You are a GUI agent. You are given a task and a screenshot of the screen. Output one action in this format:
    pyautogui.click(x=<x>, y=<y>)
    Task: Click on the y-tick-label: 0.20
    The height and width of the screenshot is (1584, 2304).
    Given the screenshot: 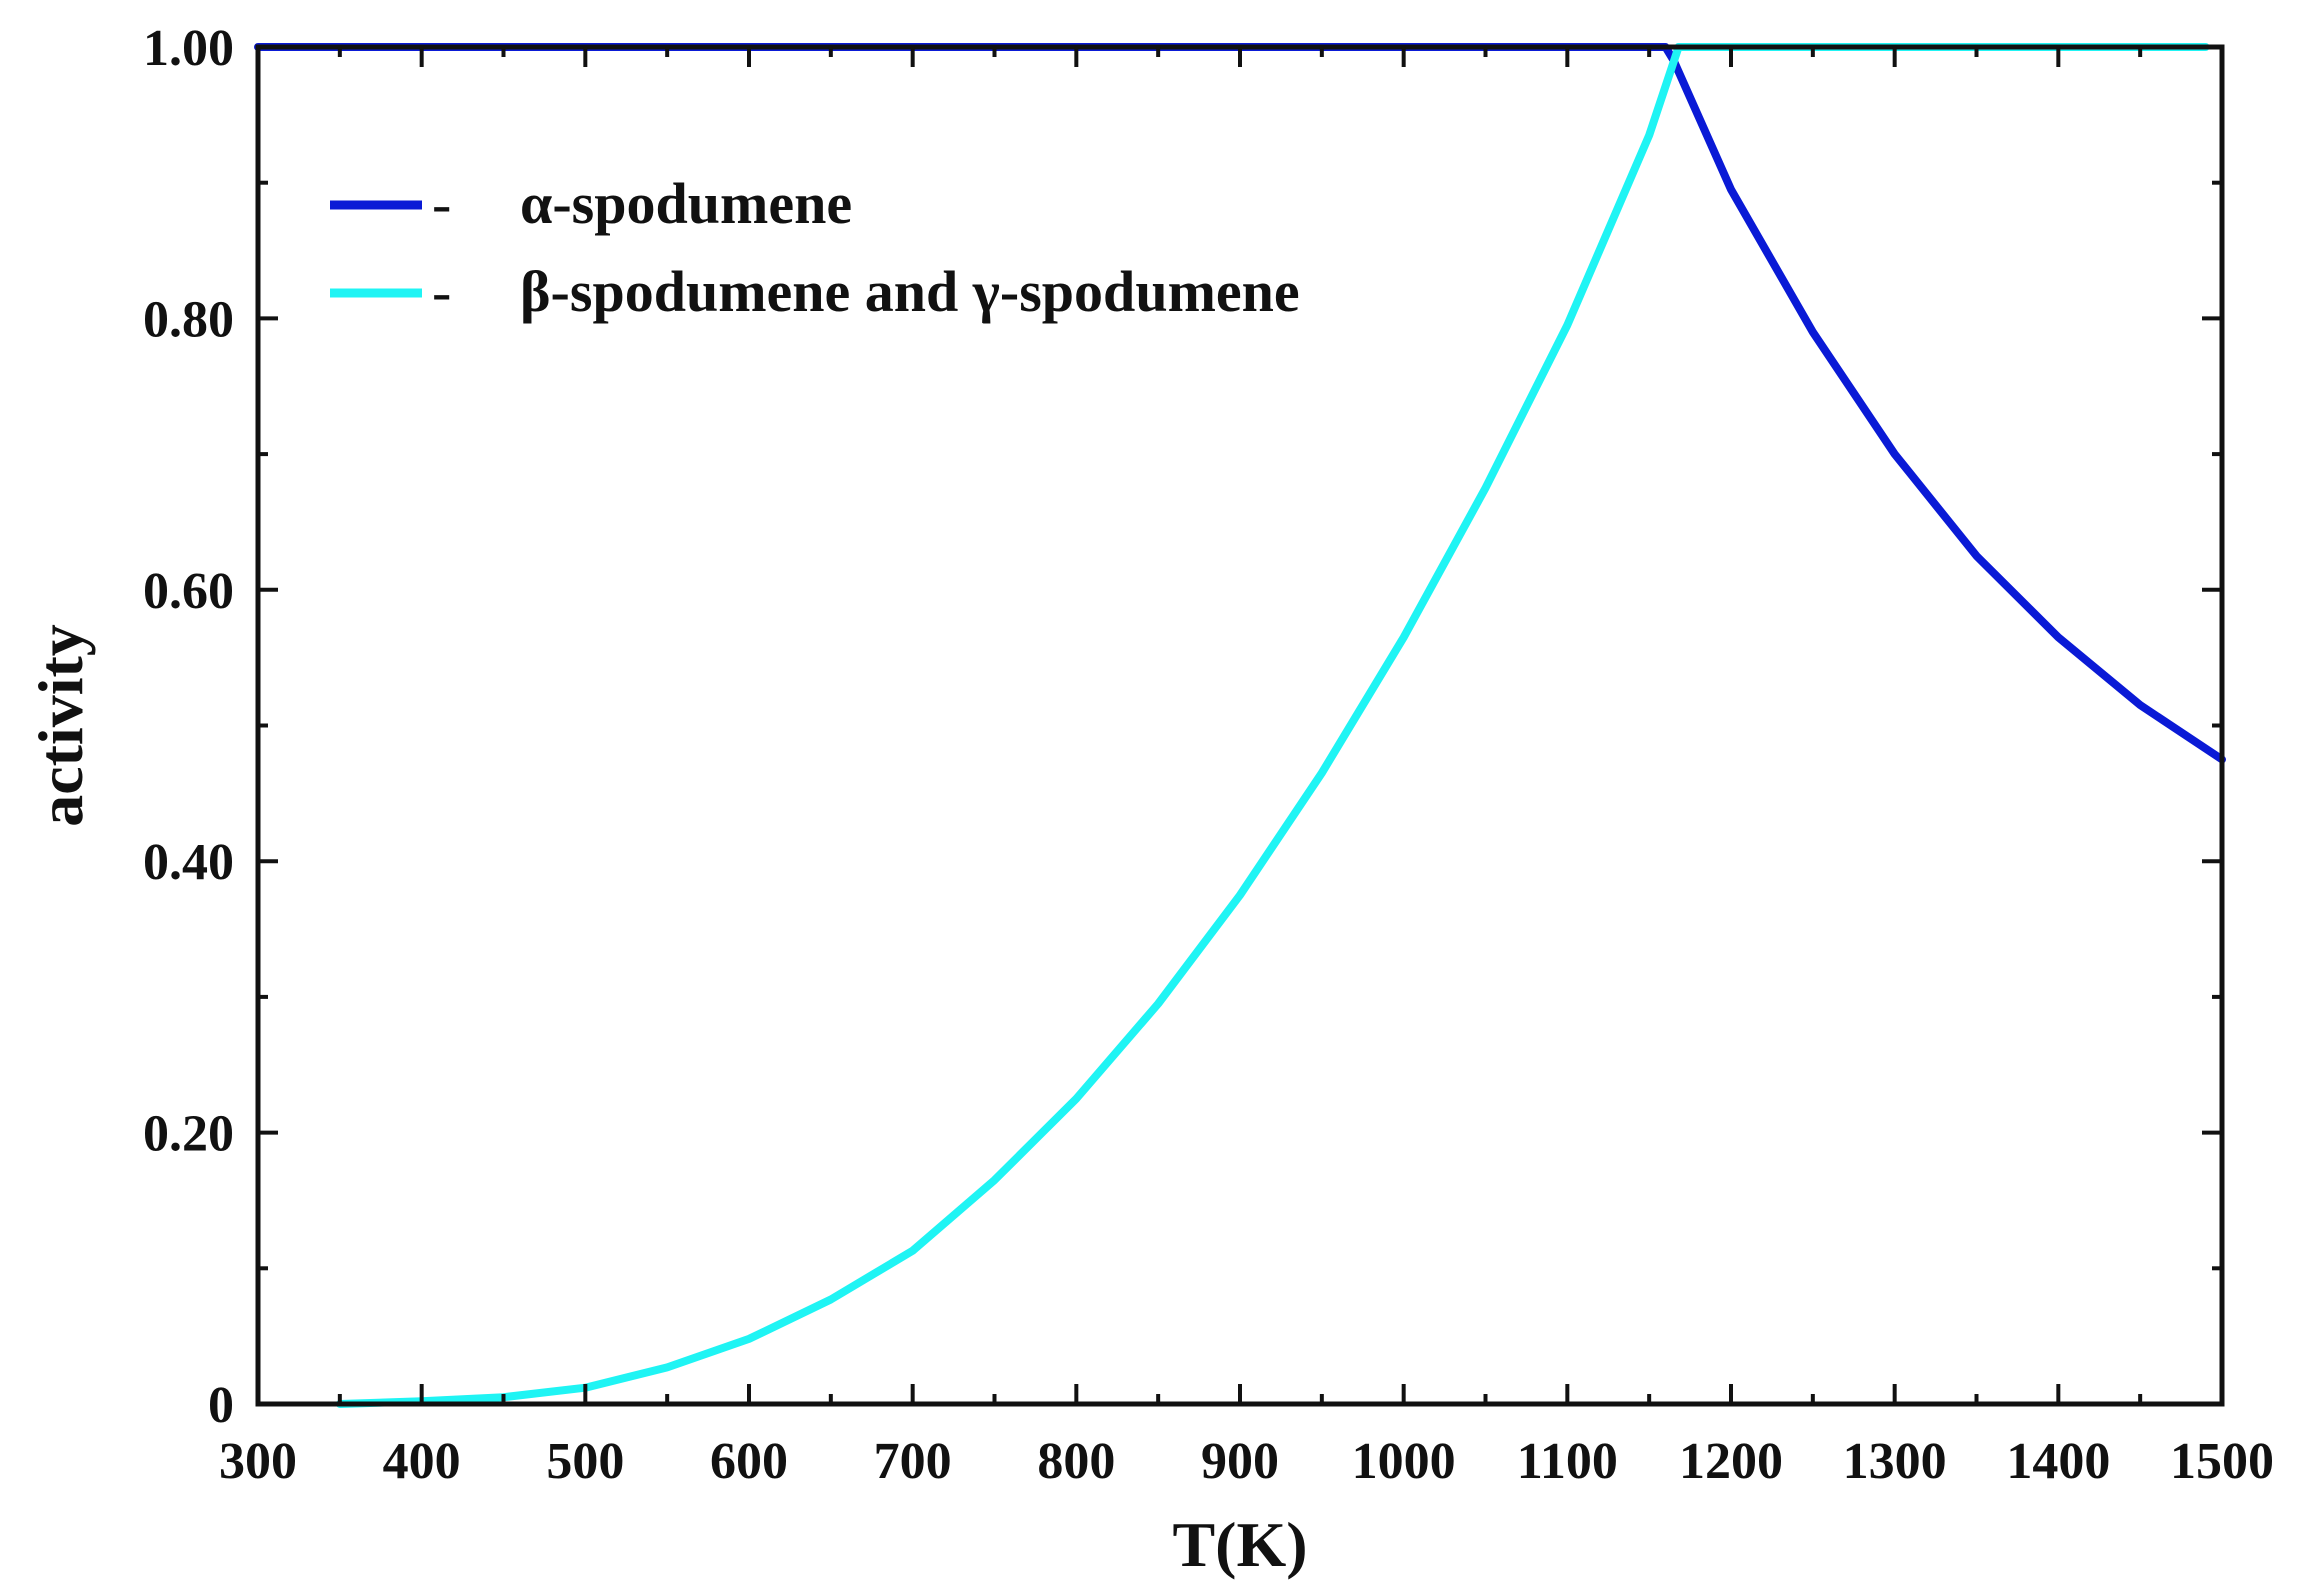 What is the action you would take?
    pyautogui.click(x=188, y=1134)
    